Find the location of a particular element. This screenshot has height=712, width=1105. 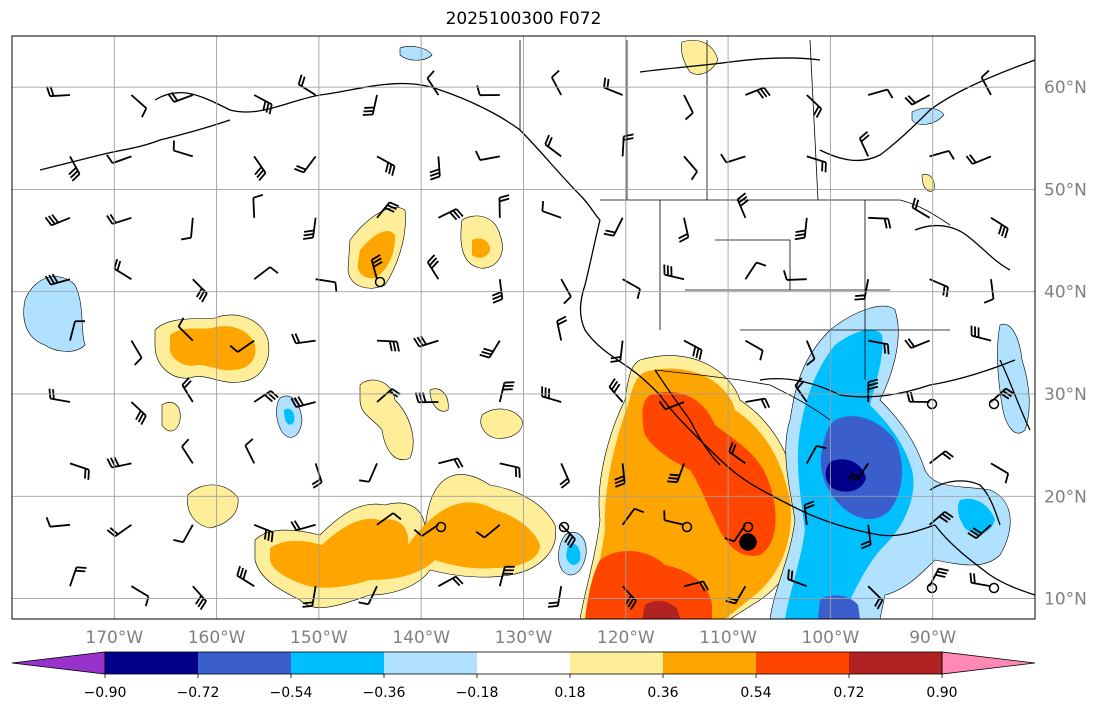

longitude-tick-label: 120°W is located at coordinates (626, 638).